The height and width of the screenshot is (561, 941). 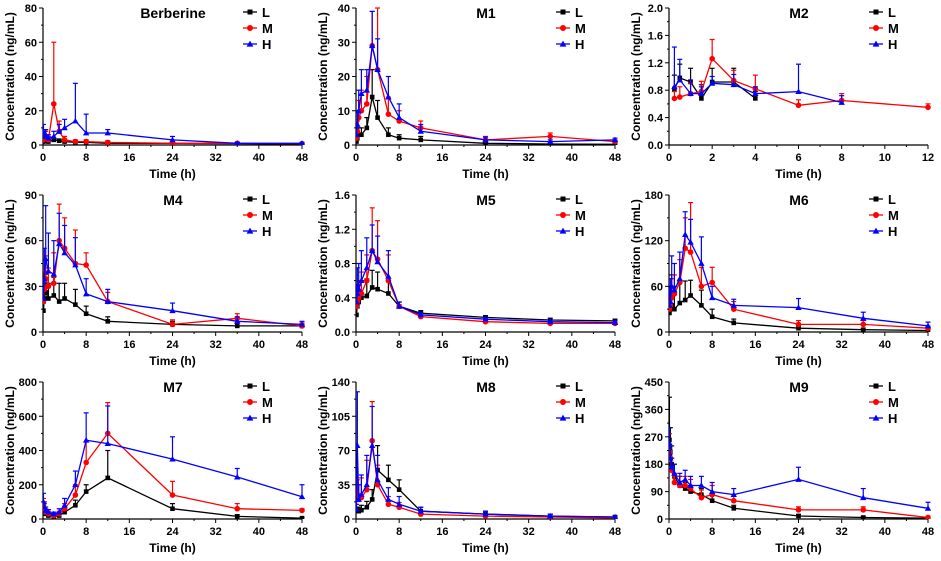 I want to click on legend-entry-M: M, so click(x=884, y=28).